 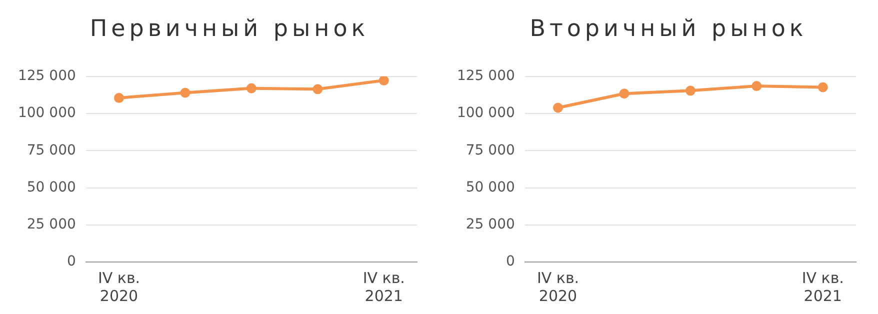 I want to click on chart-title: Вторичный рынок, so click(x=668, y=29).